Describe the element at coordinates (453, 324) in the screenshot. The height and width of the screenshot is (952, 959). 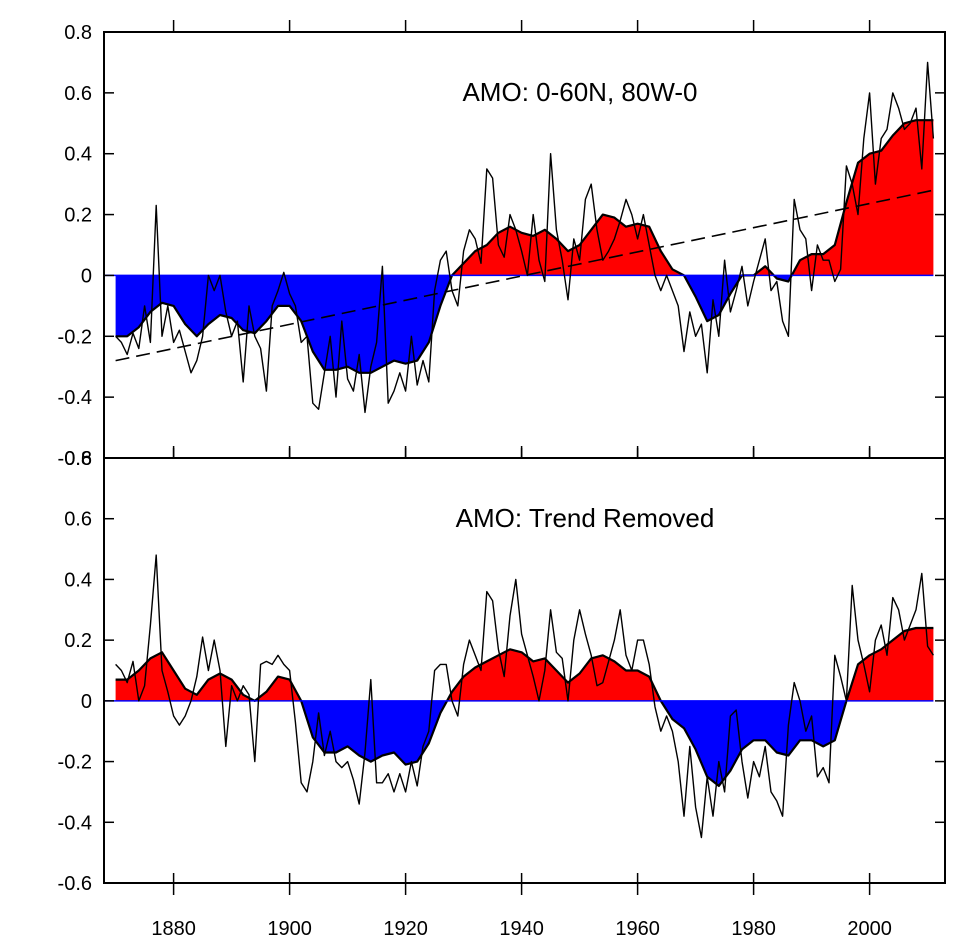
I see `negative-area` at that location.